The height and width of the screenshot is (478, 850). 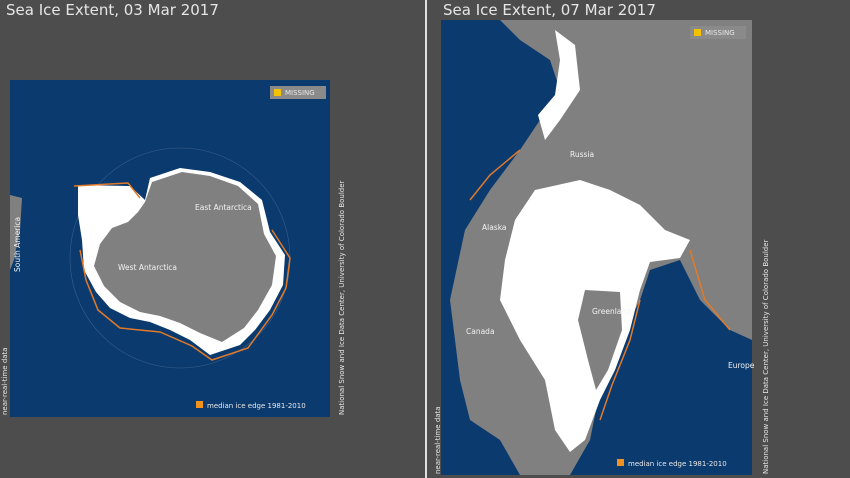 What do you see at coordinates (112, 10) in the screenshot?
I see `panel-title: Sea Ice Extent, 03 Mar 2017` at bounding box center [112, 10].